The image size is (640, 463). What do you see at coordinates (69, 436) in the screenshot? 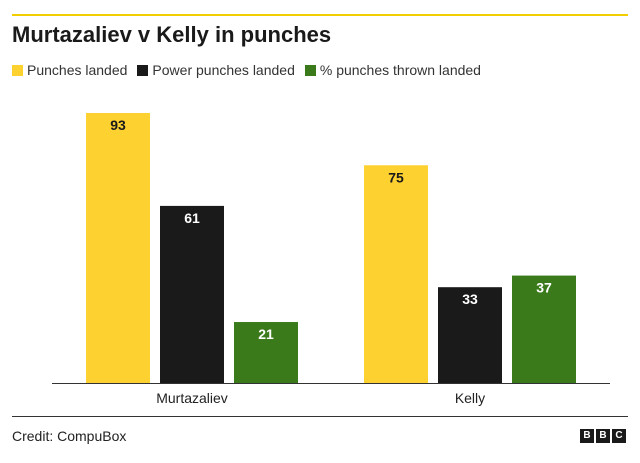
I see `credit-text: Credit: CompuBox` at bounding box center [69, 436].